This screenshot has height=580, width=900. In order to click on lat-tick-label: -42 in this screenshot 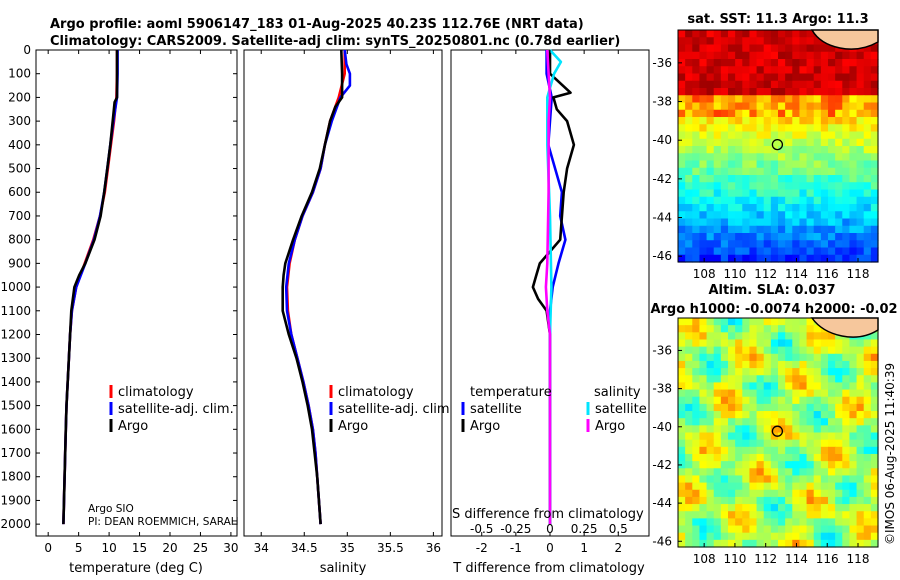, I will do `click(662, 465)`.